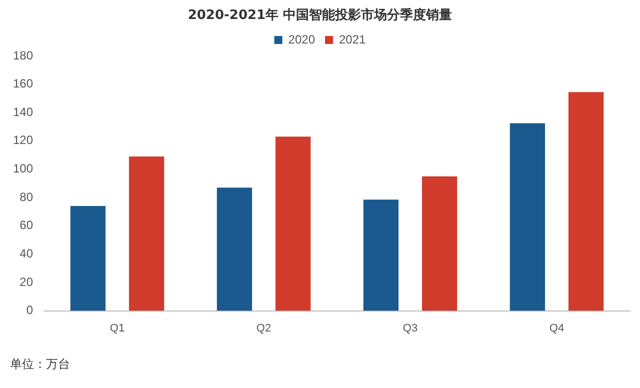  I want to click on chart-title: 2020-2021年 中国智能投影市场分季度销量, so click(320, 15).